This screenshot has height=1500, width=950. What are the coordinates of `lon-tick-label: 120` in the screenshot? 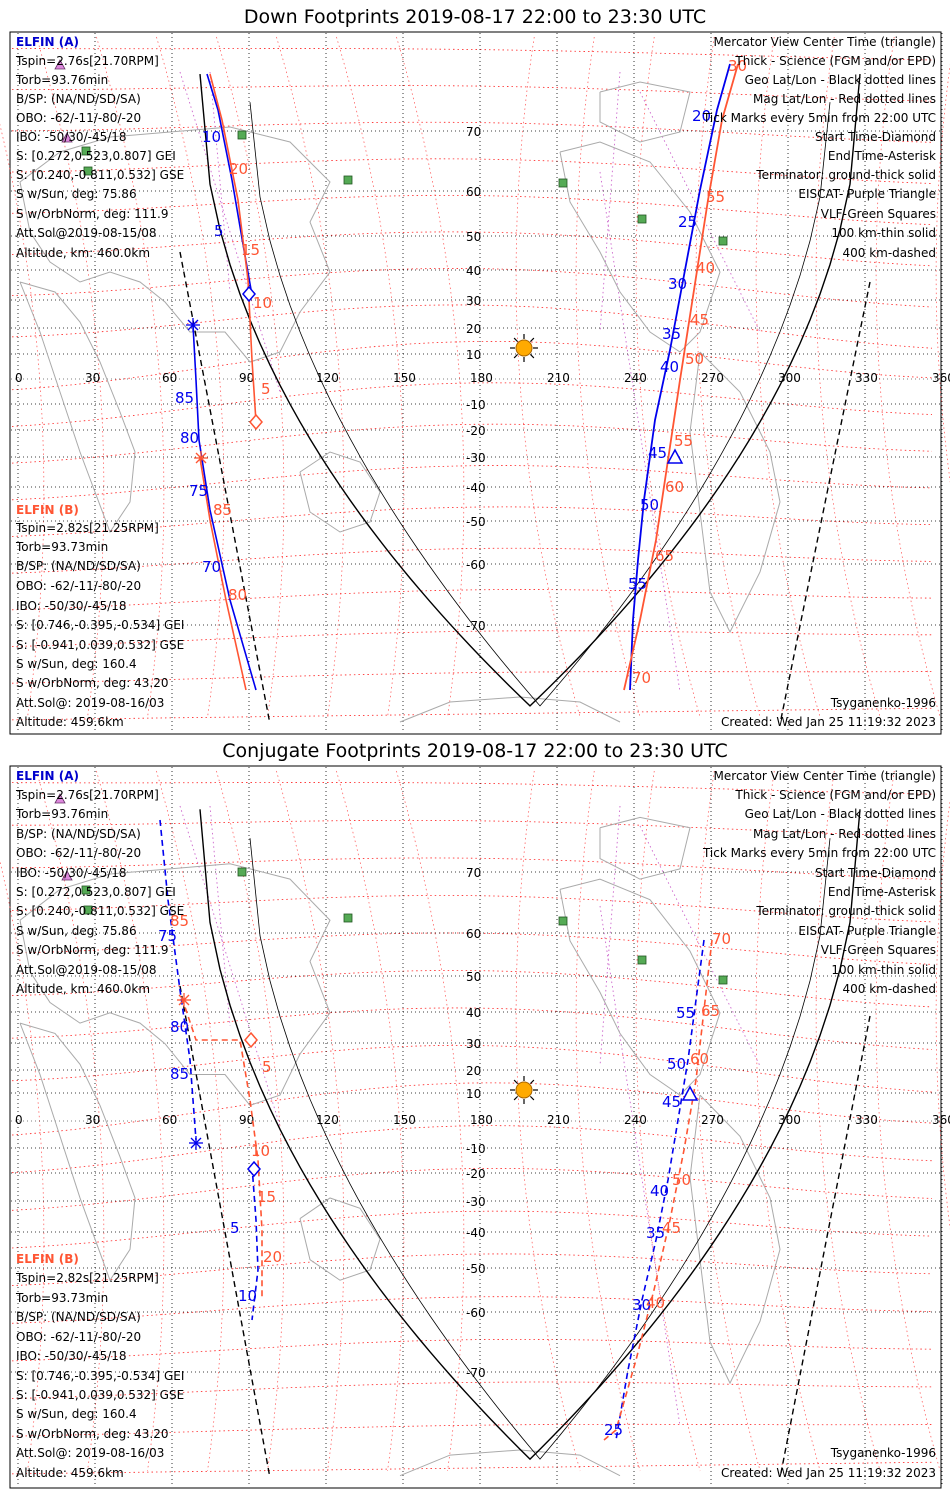 It's located at (327, 378).